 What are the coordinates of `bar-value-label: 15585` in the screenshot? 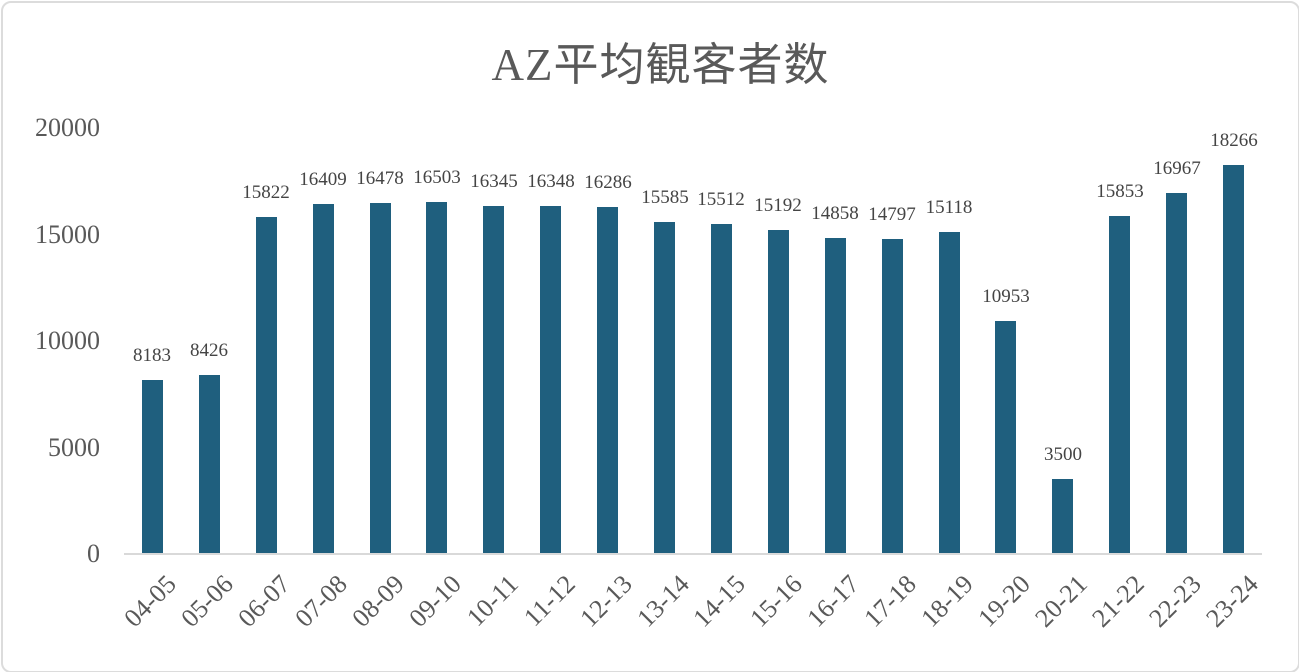 It's located at (665, 197).